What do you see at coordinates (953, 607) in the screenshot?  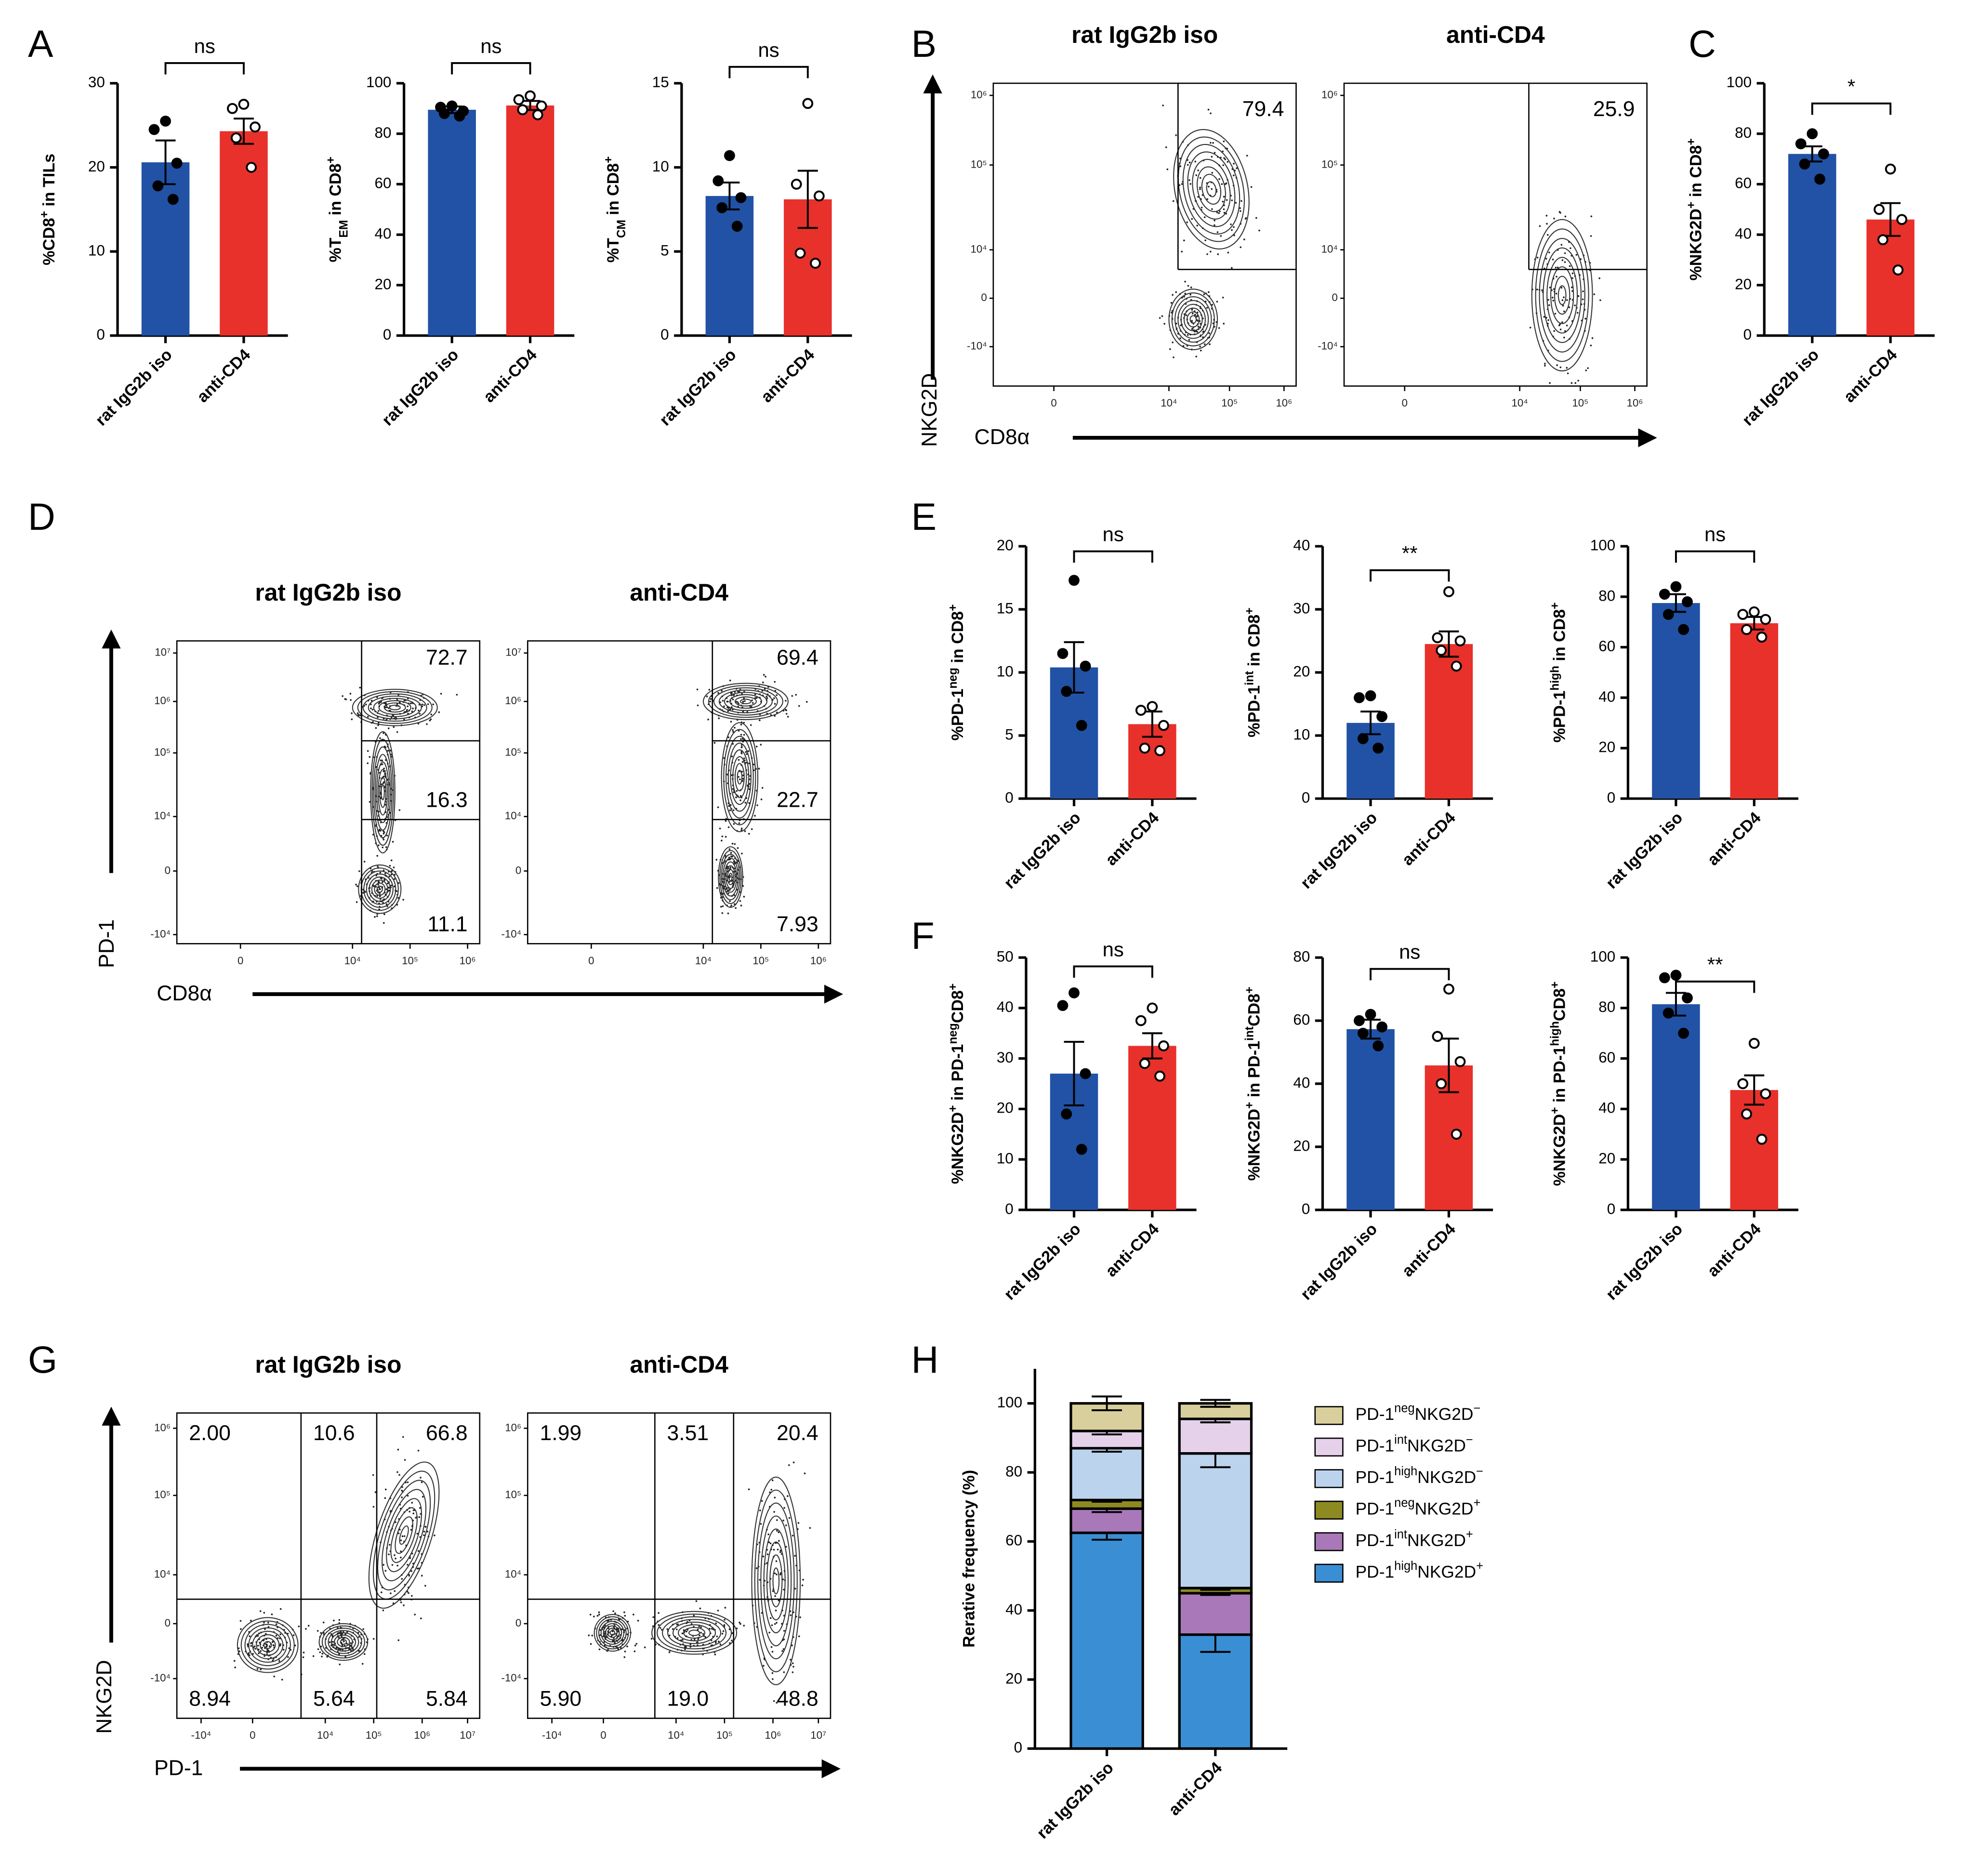 I see `y-axis-label-part: +` at bounding box center [953, 607].